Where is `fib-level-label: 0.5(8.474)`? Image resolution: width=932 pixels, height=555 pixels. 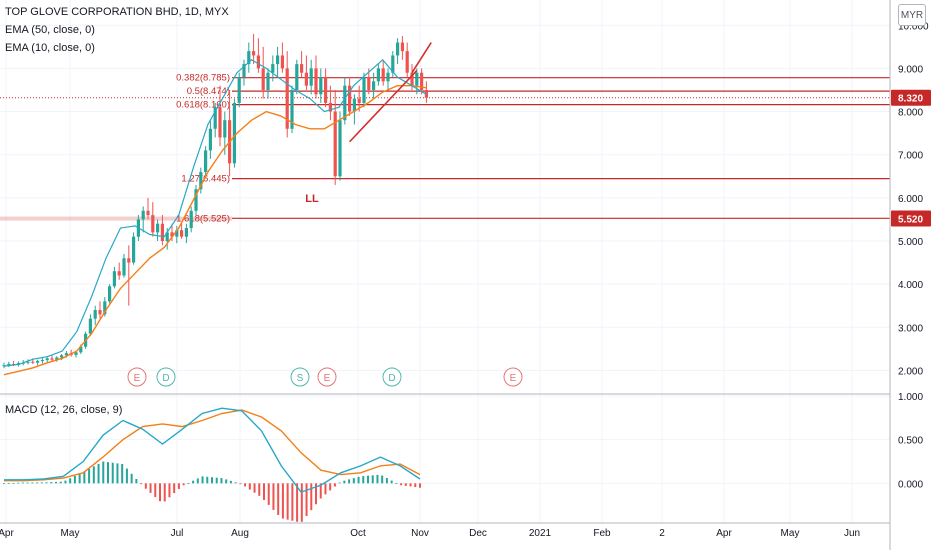 fib-level-label: 0.5(8.474) is located at coordinates (208, 91).